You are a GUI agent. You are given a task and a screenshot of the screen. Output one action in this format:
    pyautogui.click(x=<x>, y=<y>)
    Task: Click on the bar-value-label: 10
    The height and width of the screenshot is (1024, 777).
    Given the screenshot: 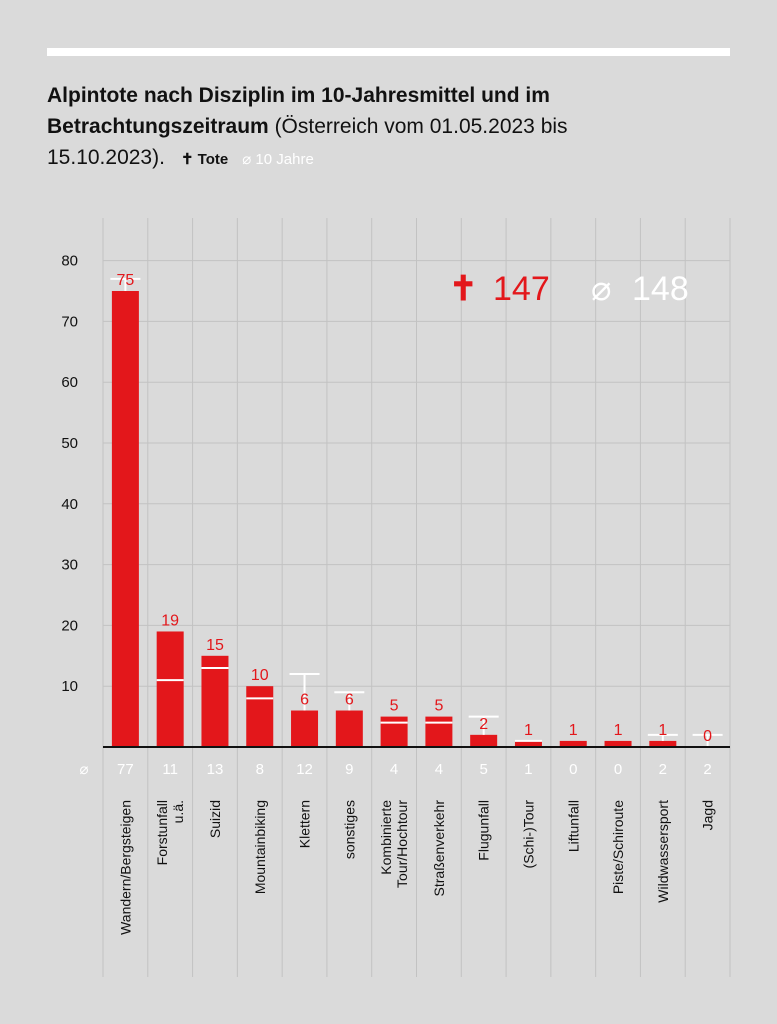 What is the action you would take?
    pyautogui.click(x=260, y=675)
    